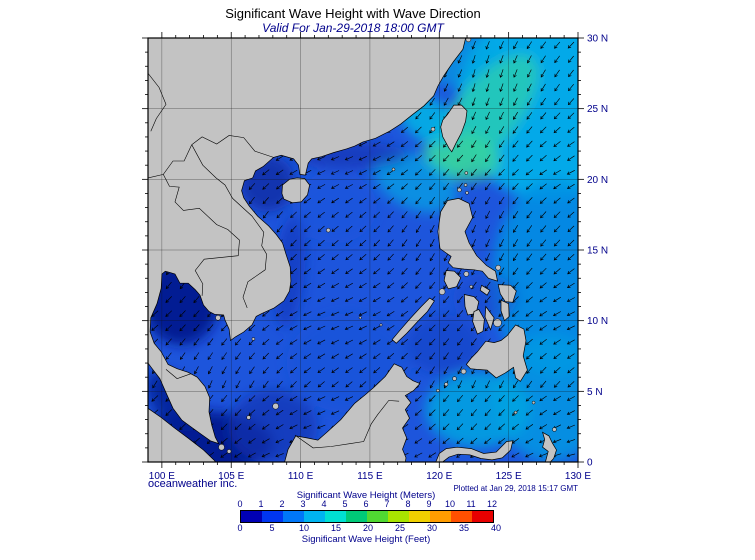 This screenshot has width=755, height=560. I want to click on meters-tick-label: 3, so click(303, 504).